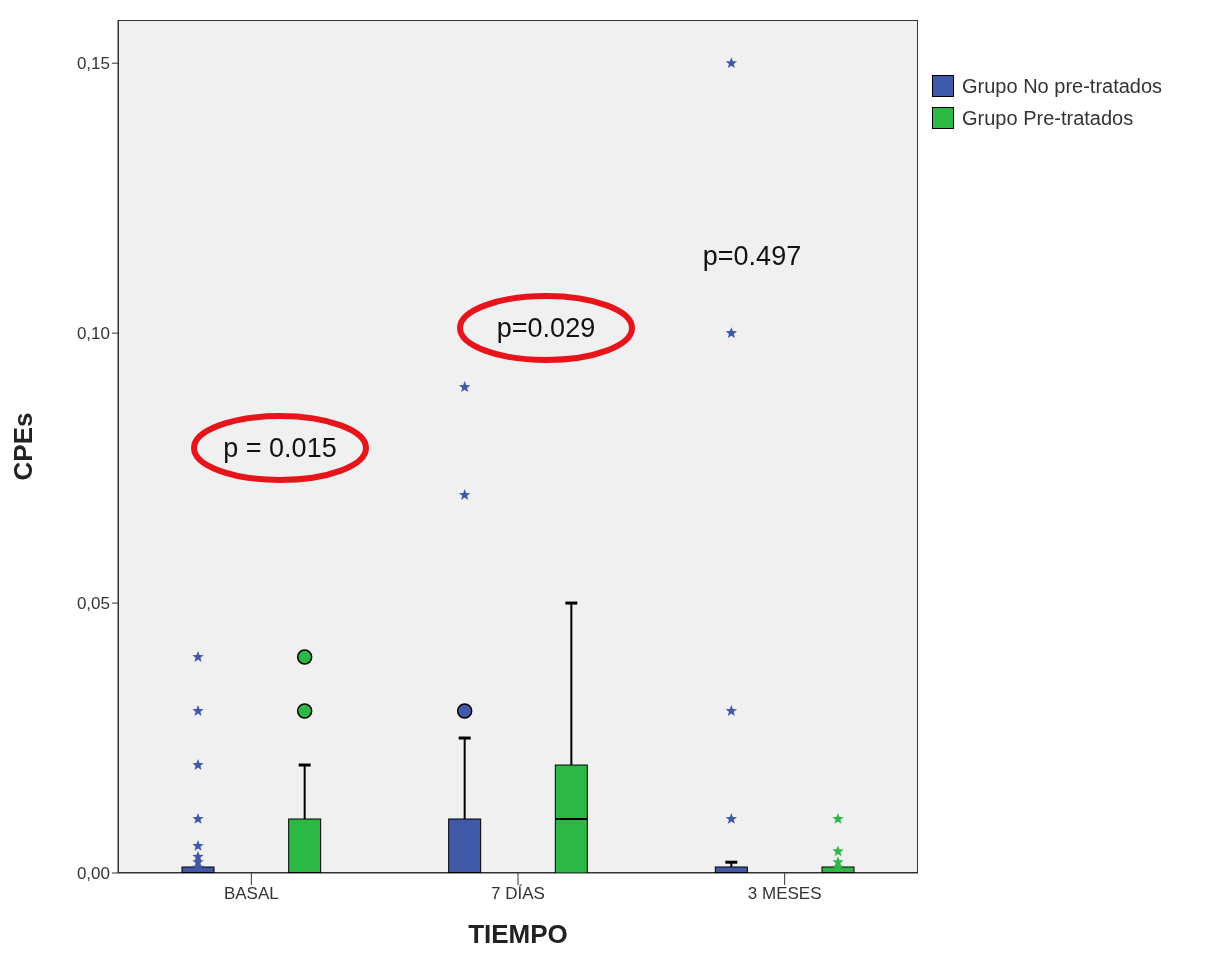 This screenshot has width=1207, height=957. What do you see at coordinates (1048, 118) in the screenshot?
I see `legend-label: Grupo Pre-tratados` at bounding box center [1048, 118].